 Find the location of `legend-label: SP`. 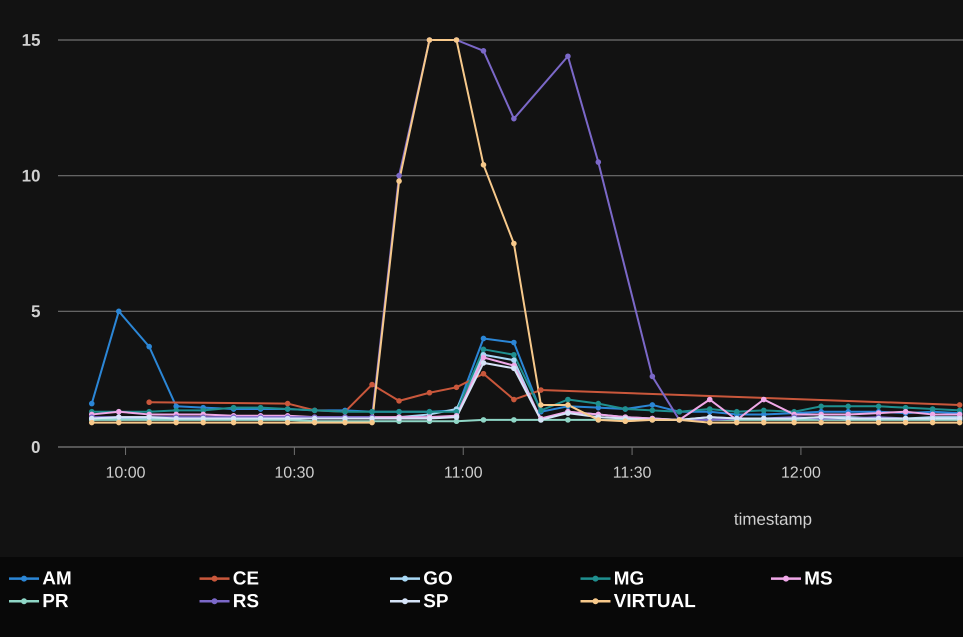

legend-label: SP is located at coordinates (436, 601).